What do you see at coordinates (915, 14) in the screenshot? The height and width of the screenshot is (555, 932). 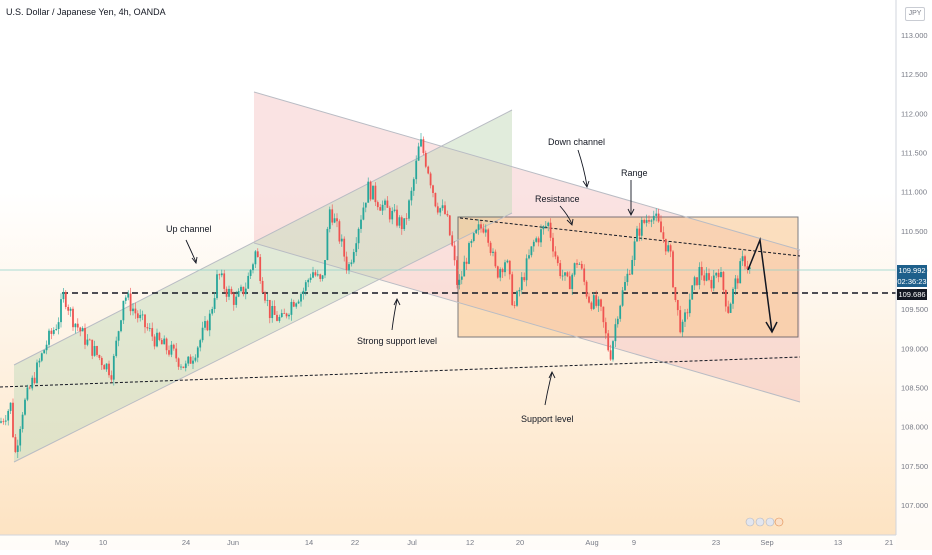 I see `currency-badge: JPY` at bounding box center [915, 14].